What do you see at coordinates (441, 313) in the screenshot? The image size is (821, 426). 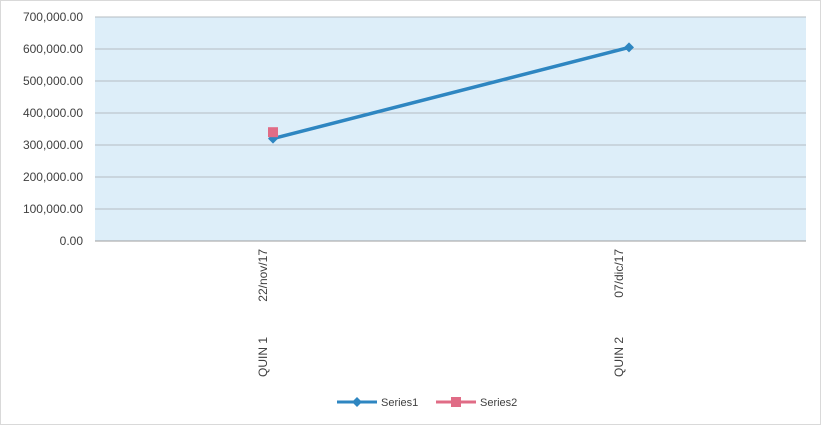 I see `x-axis-categories: QUIN 1 22/nov/17 QUIN 2 07/dic/17` at bounding box center [441, 313].